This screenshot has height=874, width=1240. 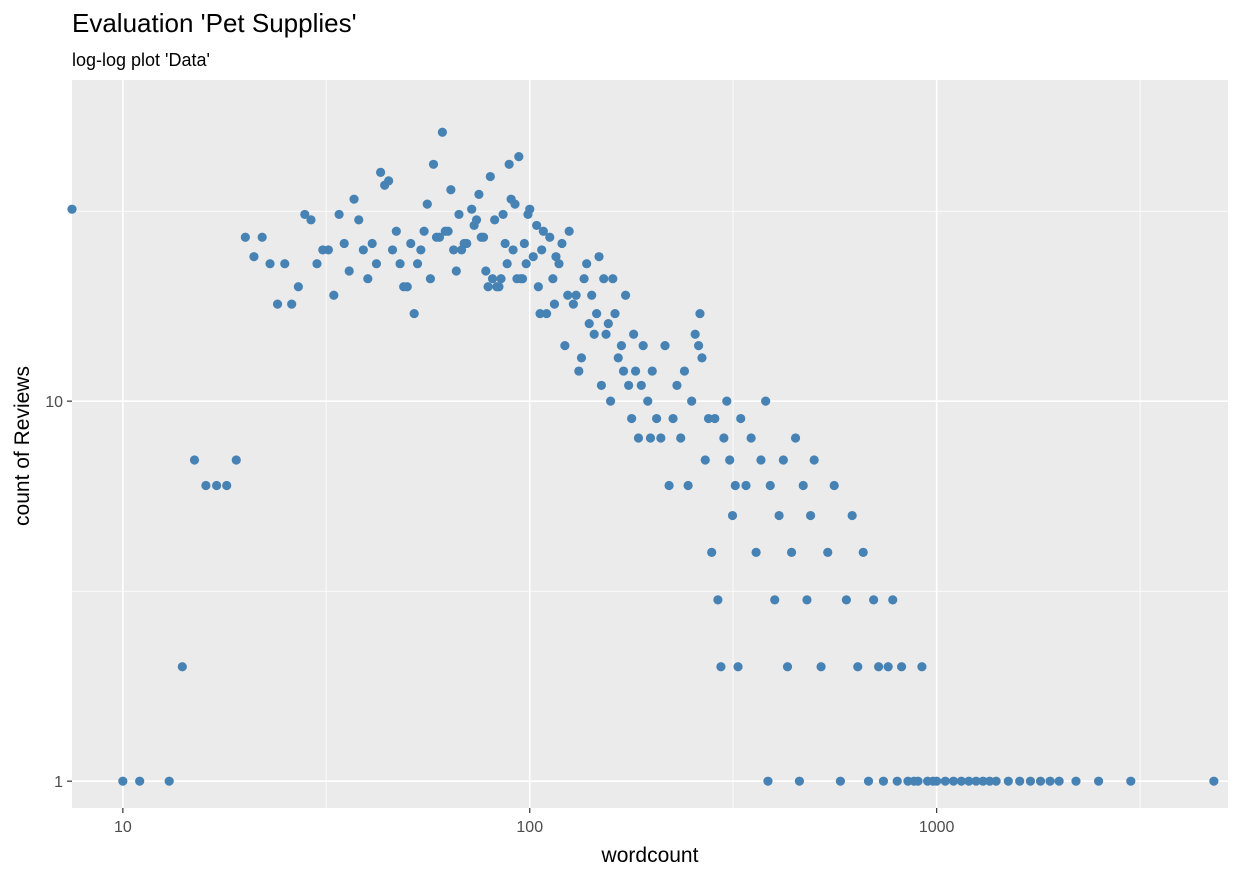 What do you see at coordinates (54, 402) in the screenshot?
I see `y-tick-label: 10` at bounding box center [54, 402].